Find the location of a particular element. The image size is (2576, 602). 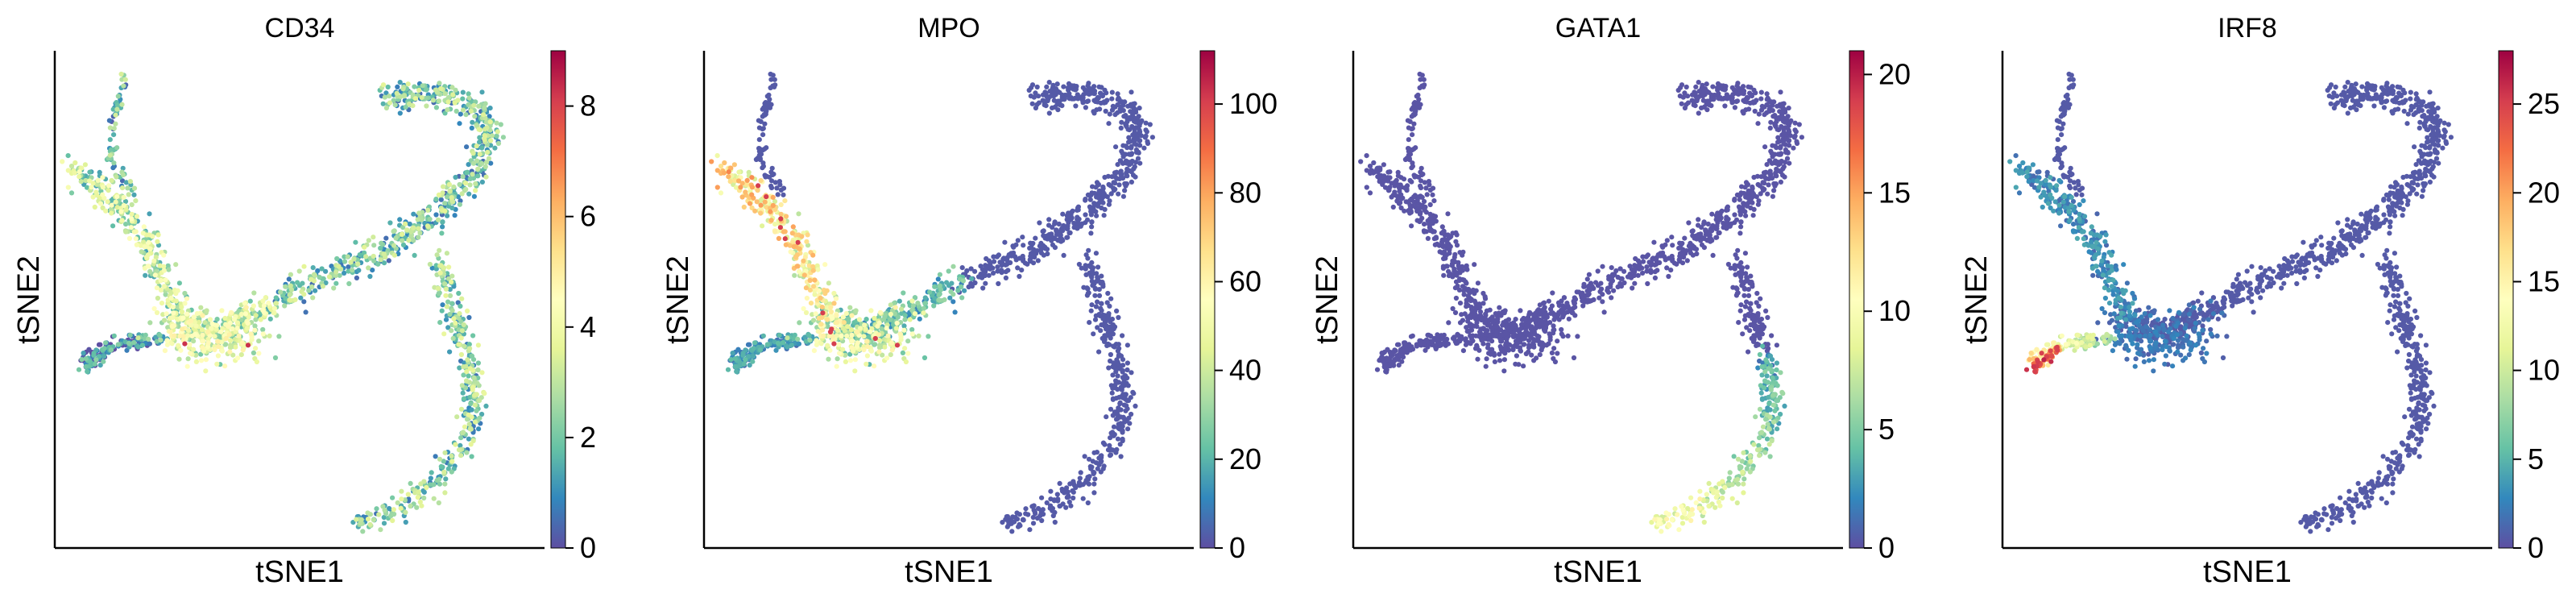

colorbar-tick-label: 0 is located at coordinates (588, 548).